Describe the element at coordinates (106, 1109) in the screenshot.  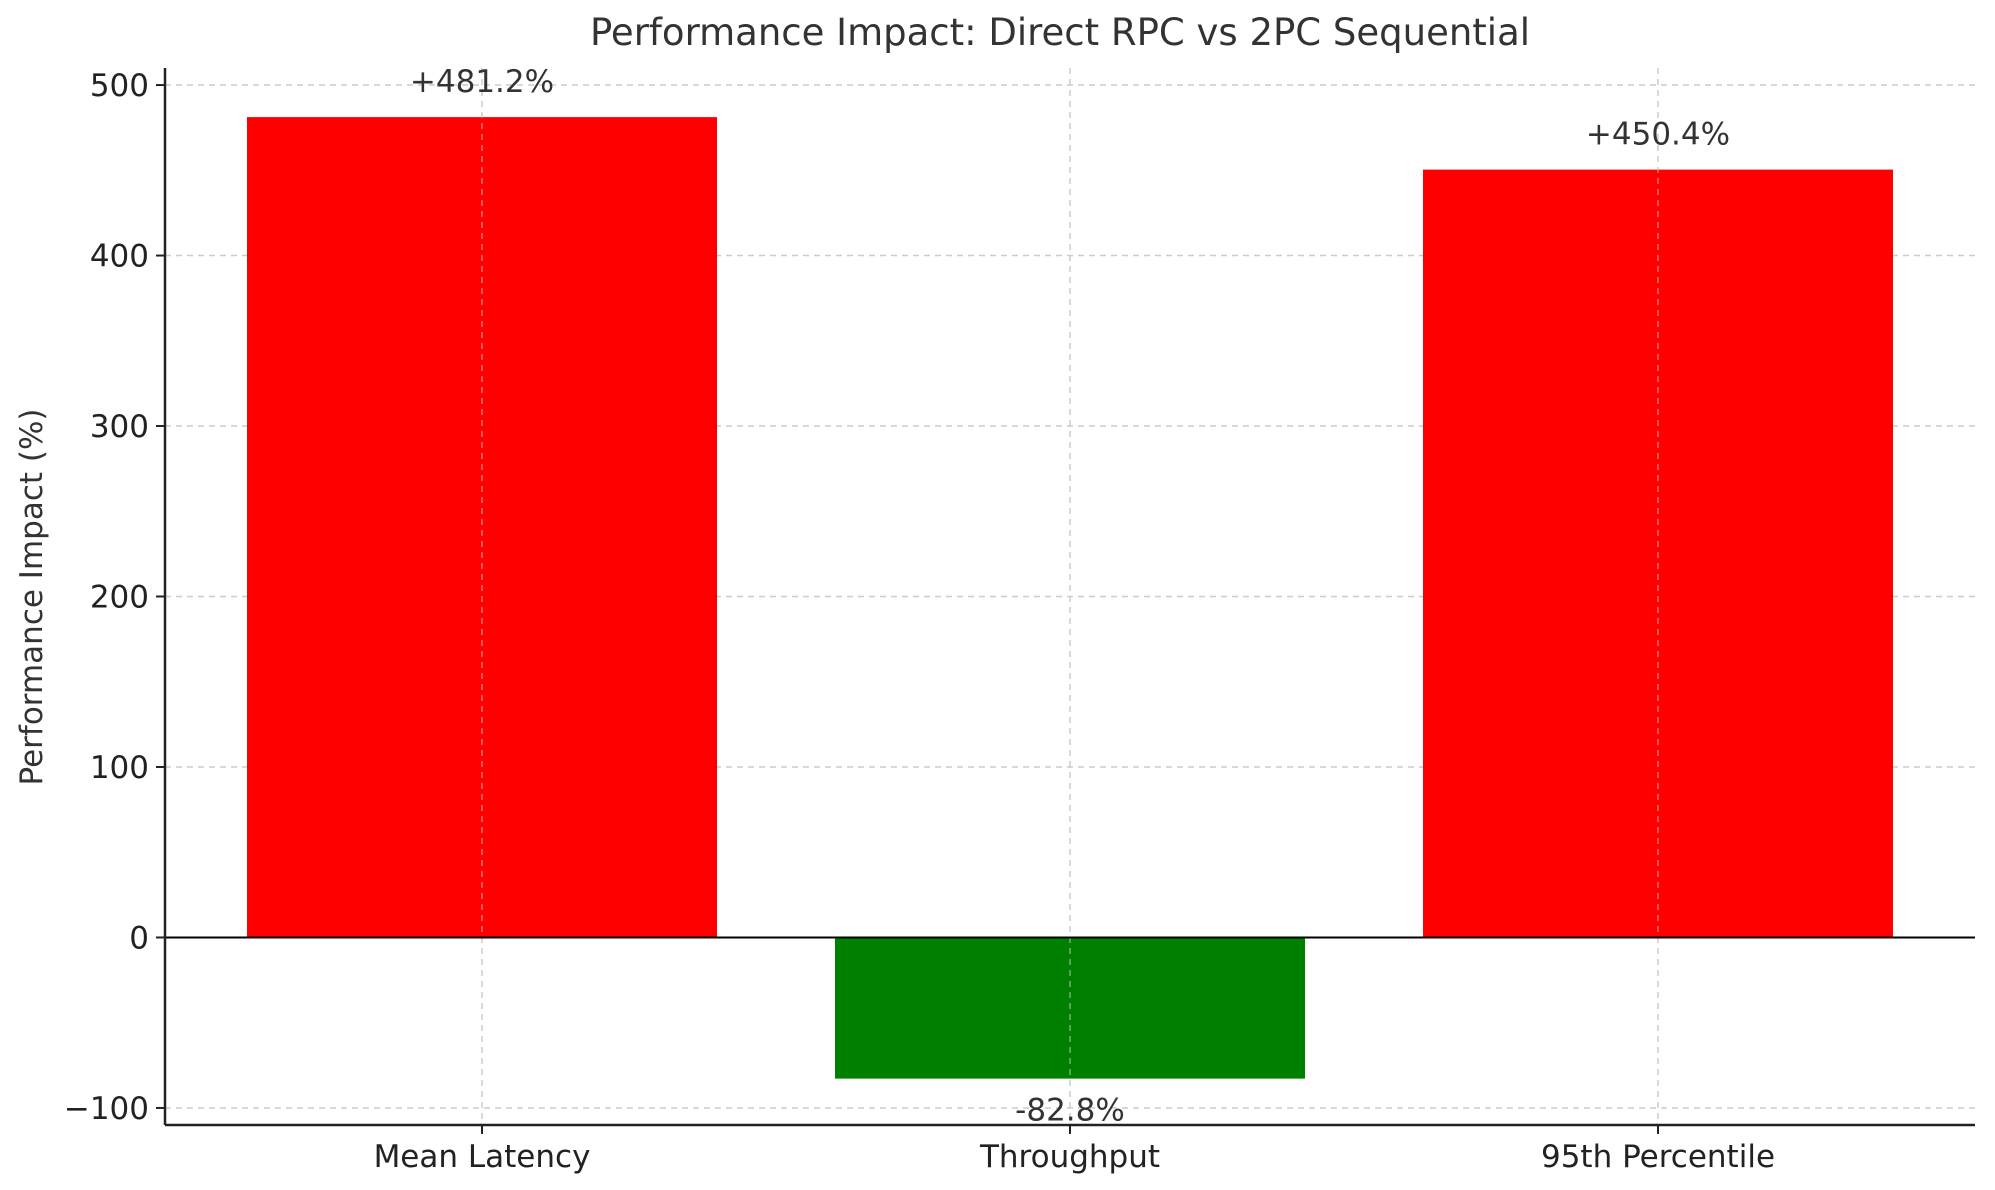
I see `y-tick-label: −100` at that location.